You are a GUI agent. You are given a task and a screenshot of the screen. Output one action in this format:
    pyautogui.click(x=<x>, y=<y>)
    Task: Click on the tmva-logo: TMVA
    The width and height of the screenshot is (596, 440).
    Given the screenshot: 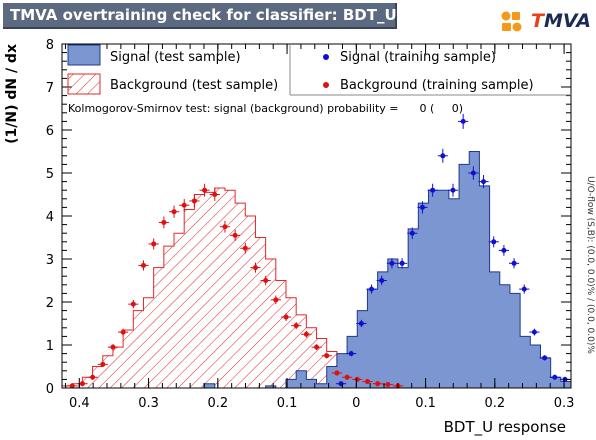 What is the action you would take?
    pyautogui.click(x=546, y=21)
    